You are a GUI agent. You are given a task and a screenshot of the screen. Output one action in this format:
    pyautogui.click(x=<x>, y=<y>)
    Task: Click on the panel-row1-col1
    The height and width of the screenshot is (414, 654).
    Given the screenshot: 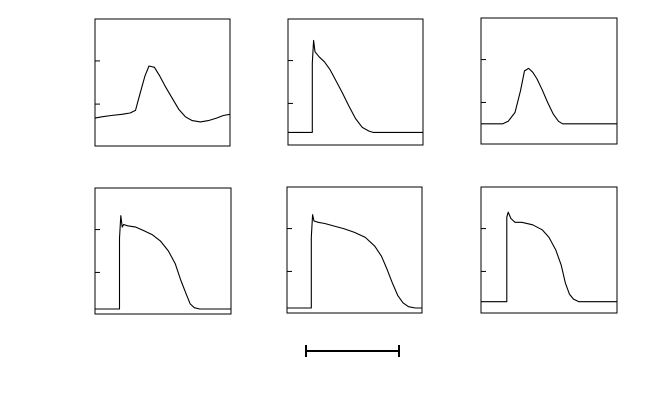 What is the action you would take?
    pyautogui.click(x=162, y=82)
    